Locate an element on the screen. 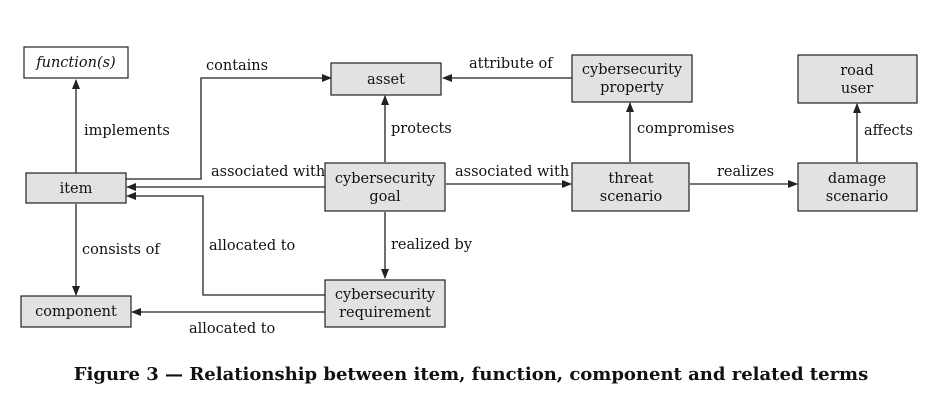 Image resolution: width=942 pixels, height=408 pixels. node-item-box is located at coordinates (76, 188).